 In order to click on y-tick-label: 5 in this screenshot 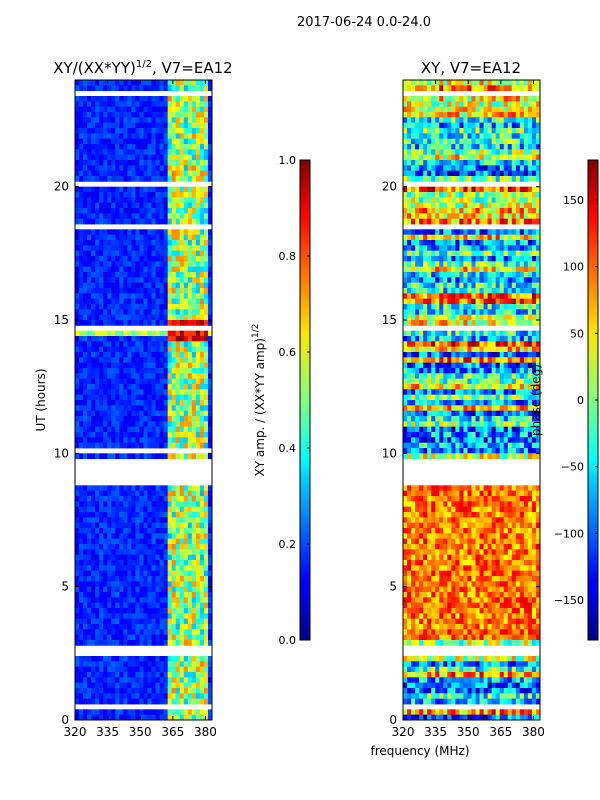, I will do `click(65, 587)`.